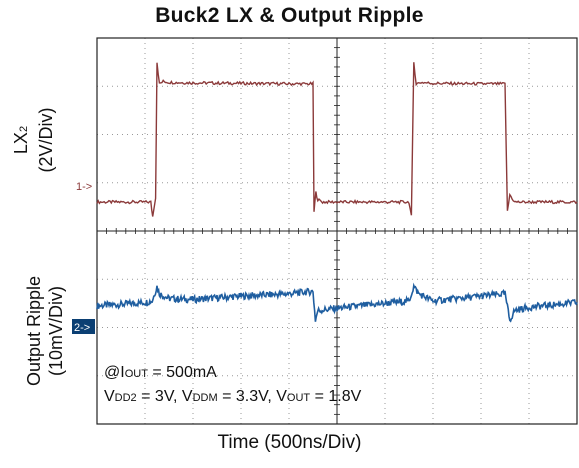 This screenshot has width=579, height=468. I want to click on series-output-ripple-trace, so click(337, 302).